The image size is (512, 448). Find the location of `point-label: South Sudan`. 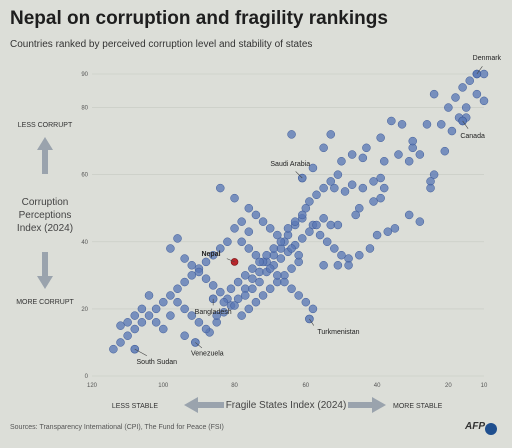

point-label: South Sudan is located at coordinates (157, 362).